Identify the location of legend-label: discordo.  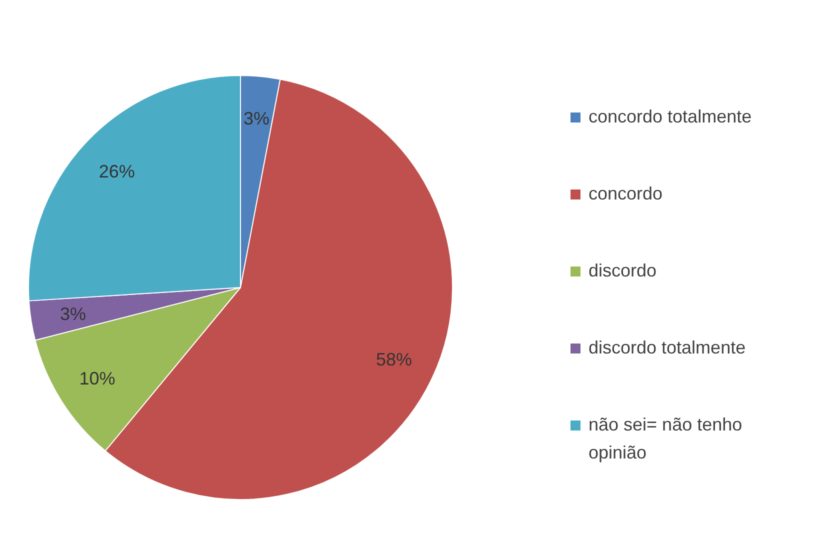
(622, 270).